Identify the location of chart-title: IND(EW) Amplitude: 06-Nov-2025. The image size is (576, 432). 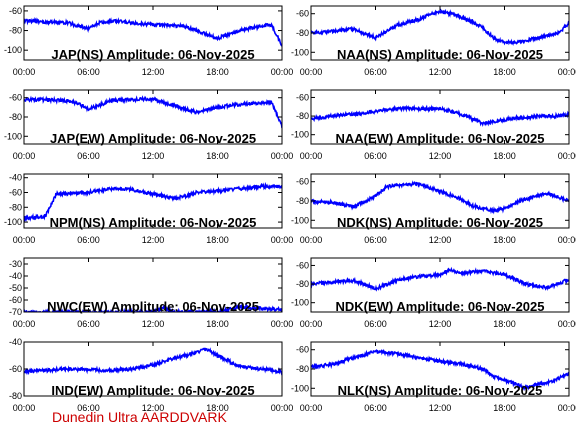
(152, 390).